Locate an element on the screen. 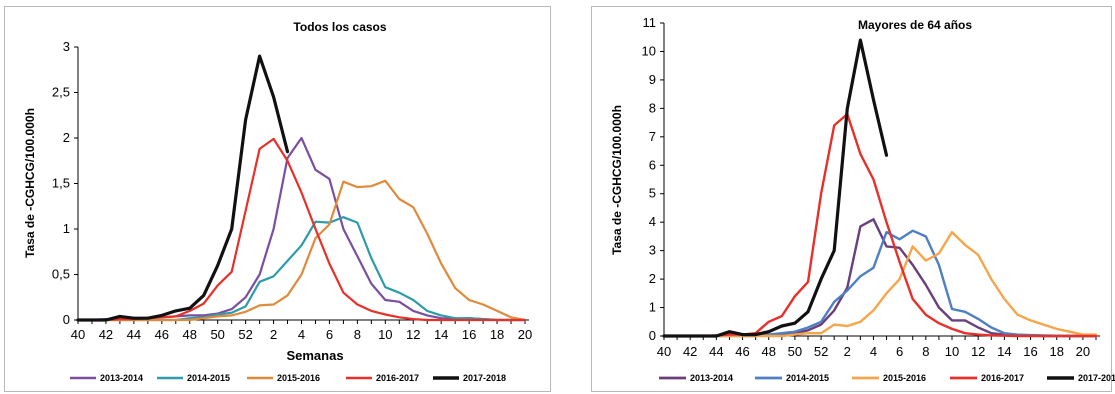 This screenshot has width=1115, height=394. chart1-x-tick-label: 2 is located at coordinates (273, 334).